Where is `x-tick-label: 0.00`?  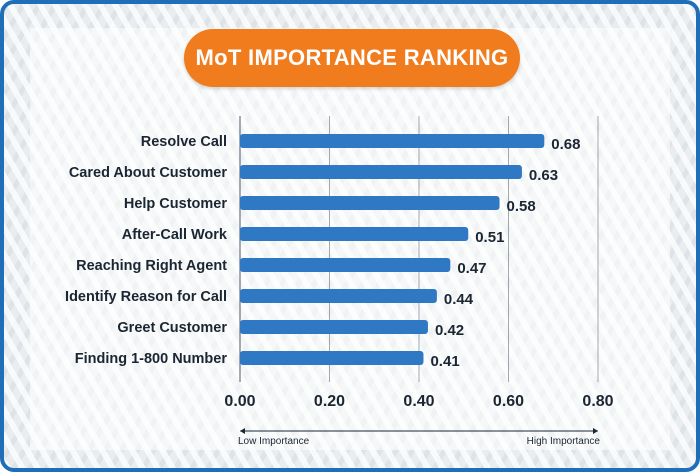
x-tick-label: 0.00 is located at coordinates (239, 401).